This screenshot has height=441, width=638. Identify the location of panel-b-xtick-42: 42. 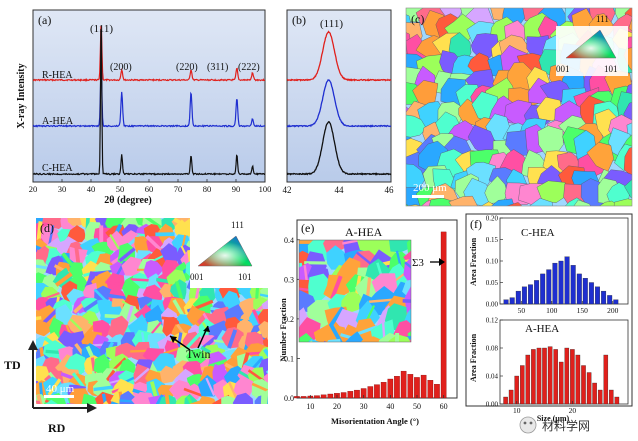
(287, 190).